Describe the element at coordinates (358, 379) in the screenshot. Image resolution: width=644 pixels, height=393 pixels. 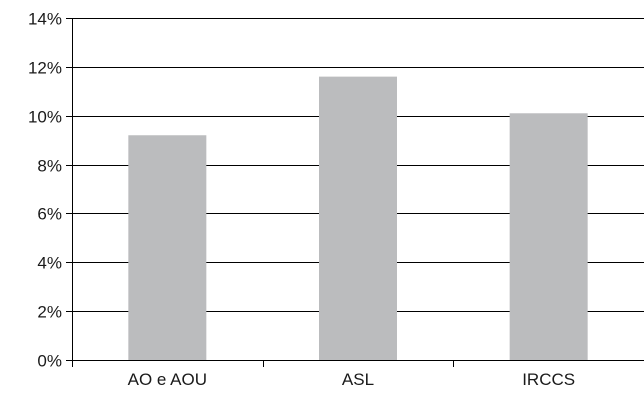
I see `x-tick-label: ASL` at that location.